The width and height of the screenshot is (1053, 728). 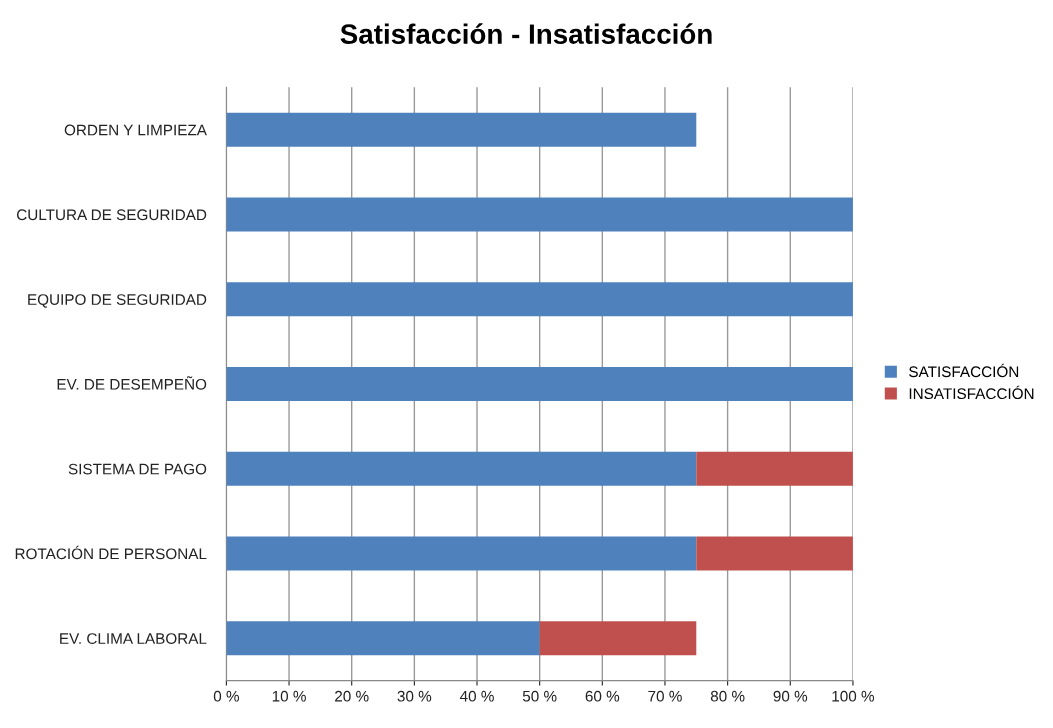 I want to click on x-tick-label: 30 %, so click(x=414, y=696).